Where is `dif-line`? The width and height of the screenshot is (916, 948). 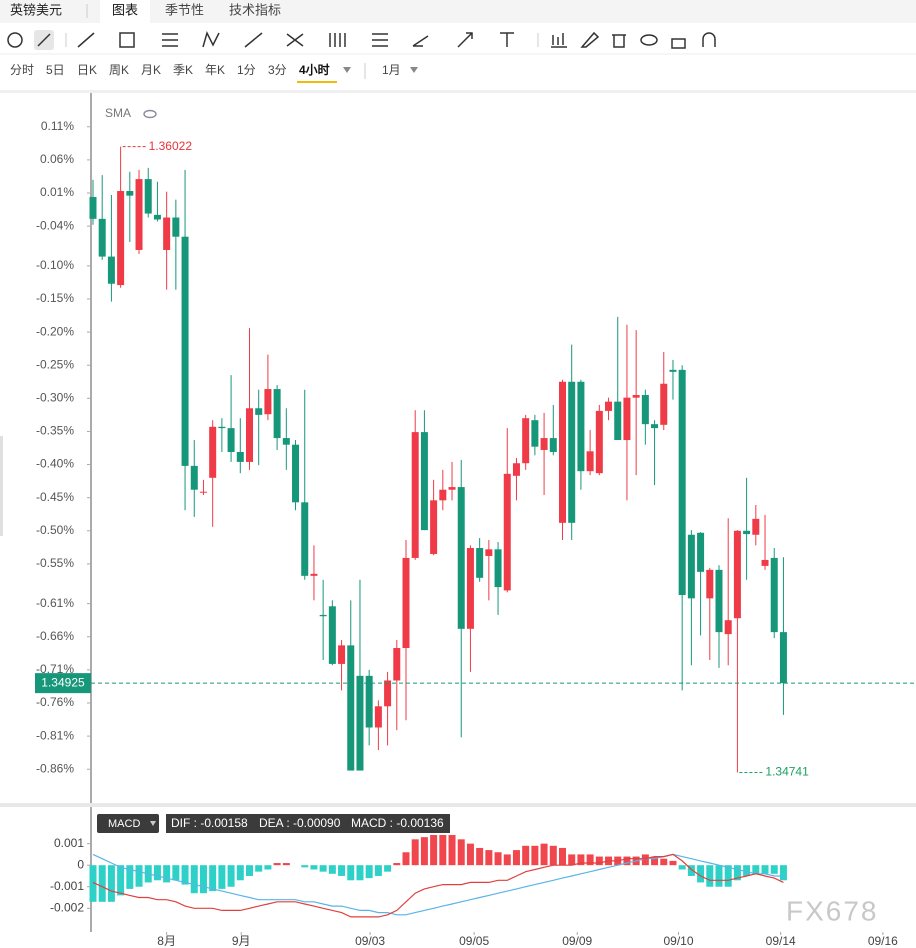
dif-line is located at coordinates (438, 885).